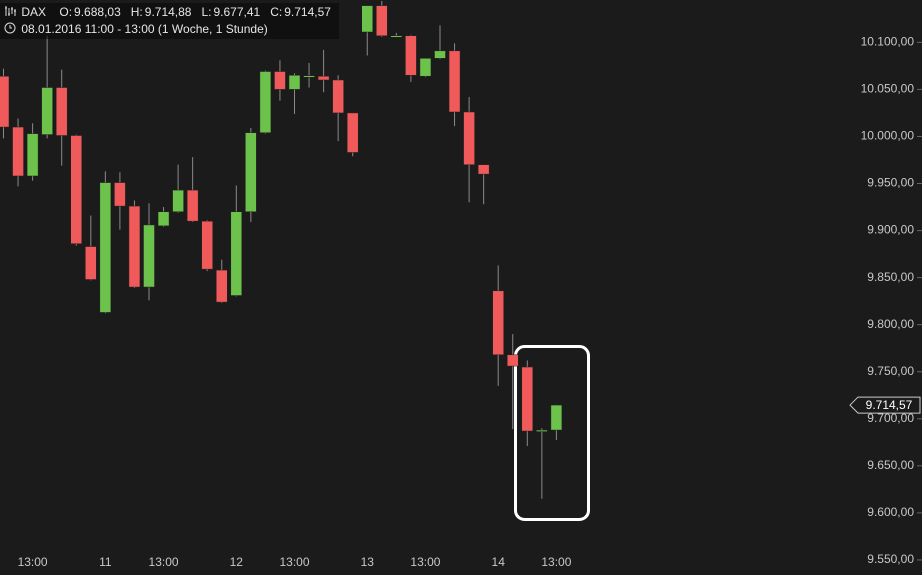  I want to click on last-price-label: 9.714,57, so click(889, 405).